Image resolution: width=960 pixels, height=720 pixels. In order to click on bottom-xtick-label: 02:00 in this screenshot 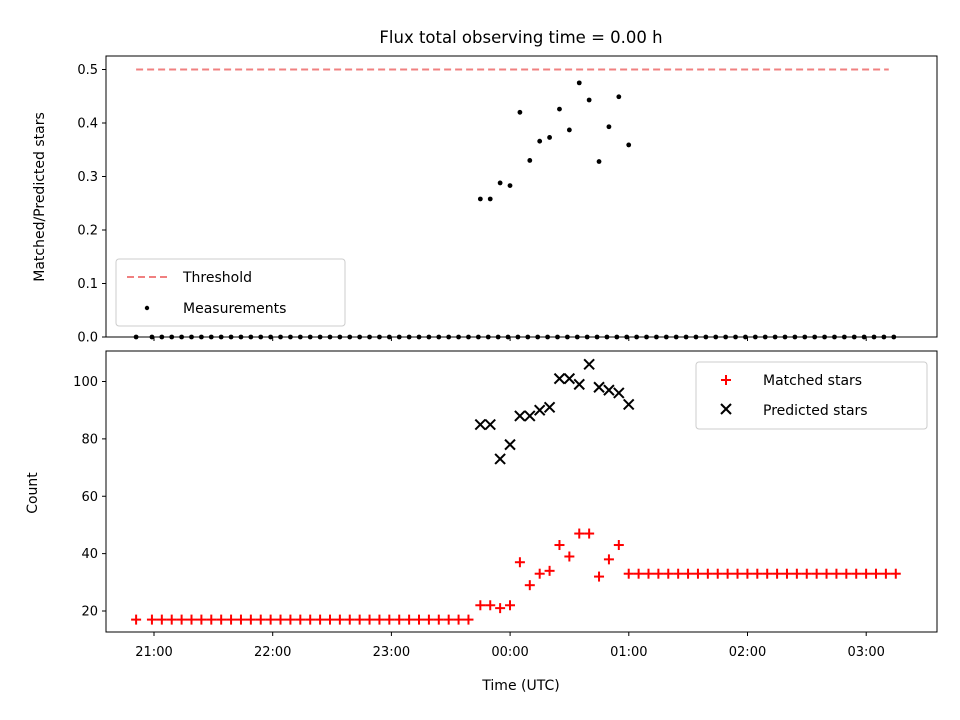, I will do `click(747, 652)`.